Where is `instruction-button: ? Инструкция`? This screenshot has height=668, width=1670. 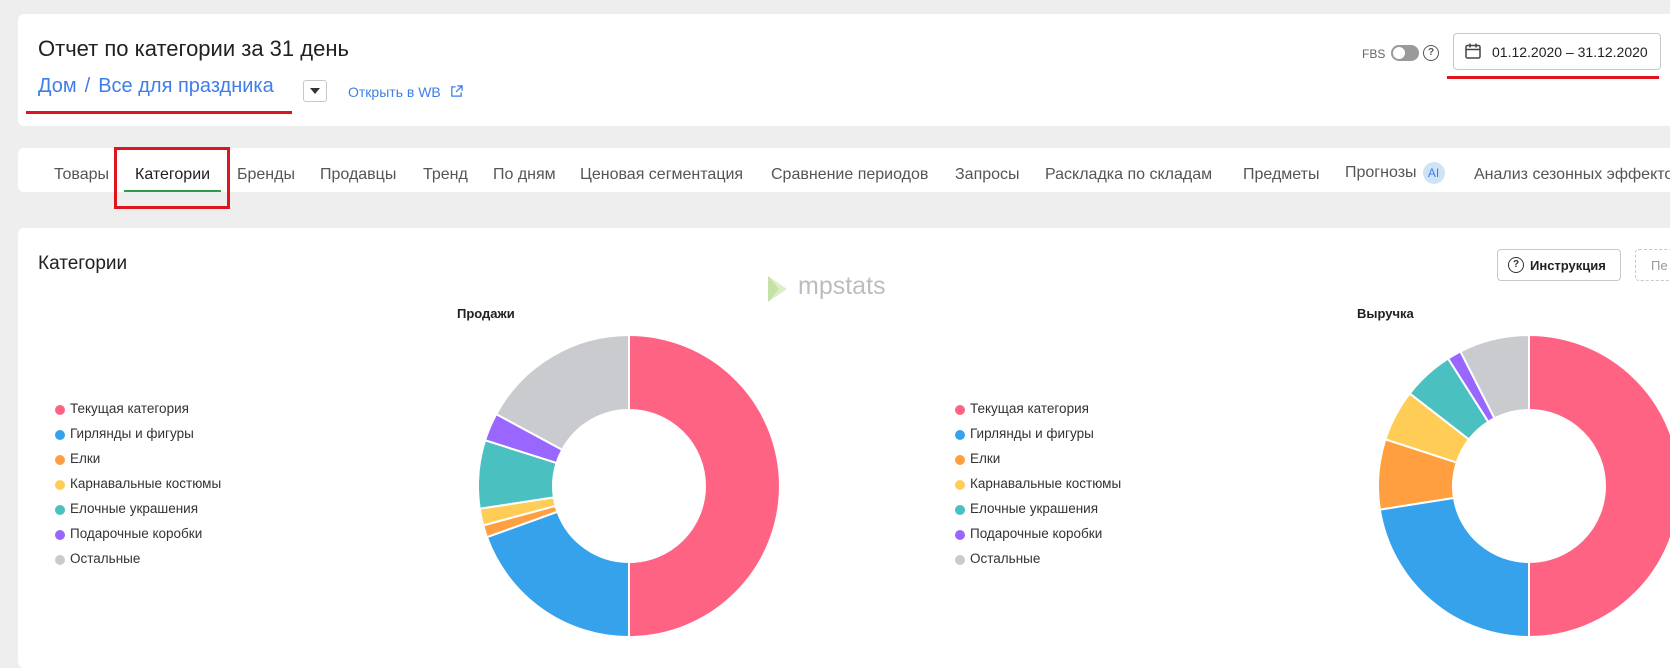 instruction-button: ? Инструкция is located at coordinates (1559, 265).